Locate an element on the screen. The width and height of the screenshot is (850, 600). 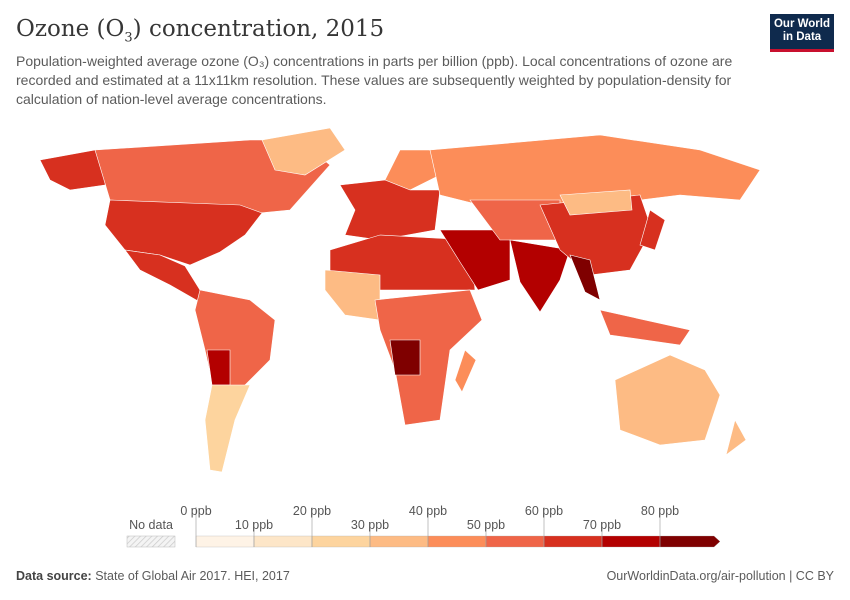
region-china is located at coordinates (596, 235).